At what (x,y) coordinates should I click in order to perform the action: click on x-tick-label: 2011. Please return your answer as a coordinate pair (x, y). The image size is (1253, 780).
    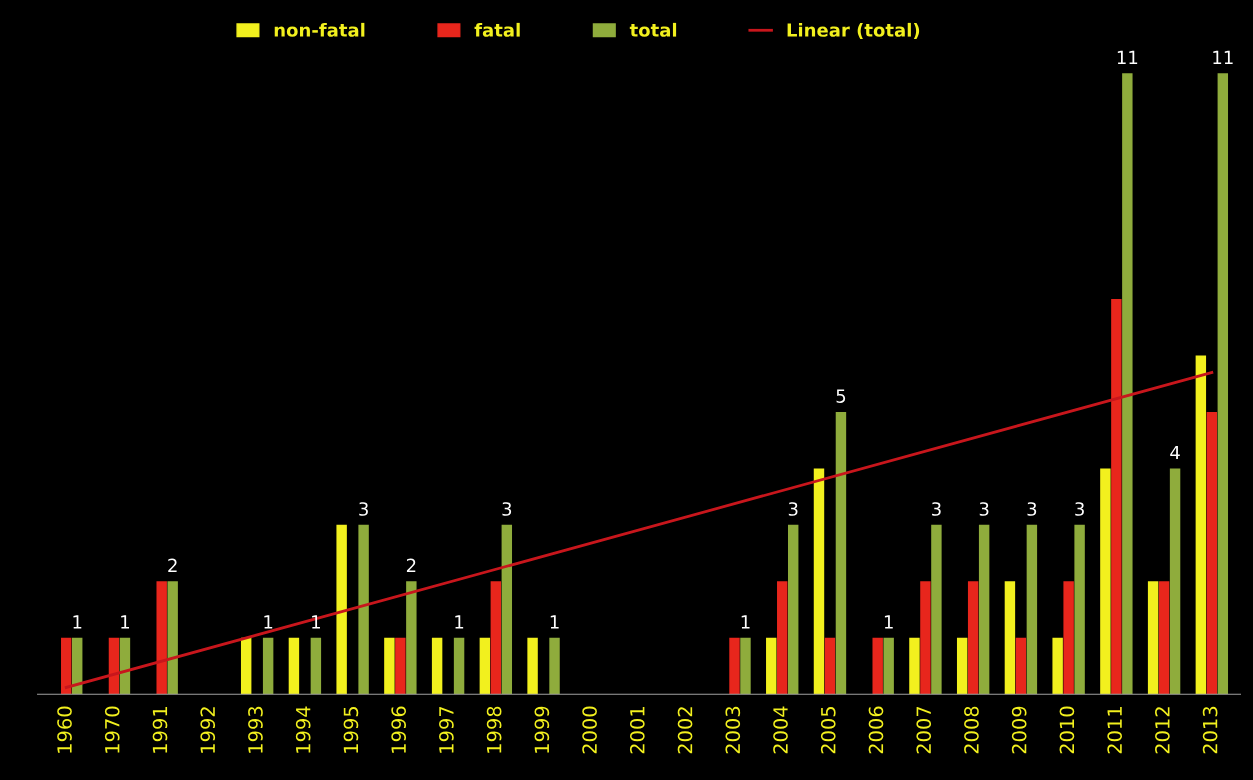
    Looking at the image, I should click on (1115, 730).